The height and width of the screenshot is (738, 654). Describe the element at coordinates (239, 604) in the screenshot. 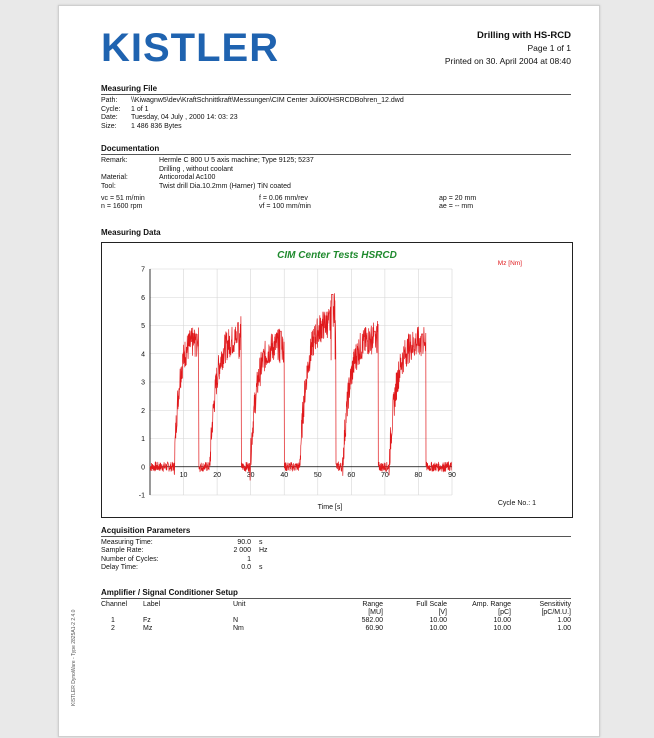

I see `col-header: Unit` at that location.